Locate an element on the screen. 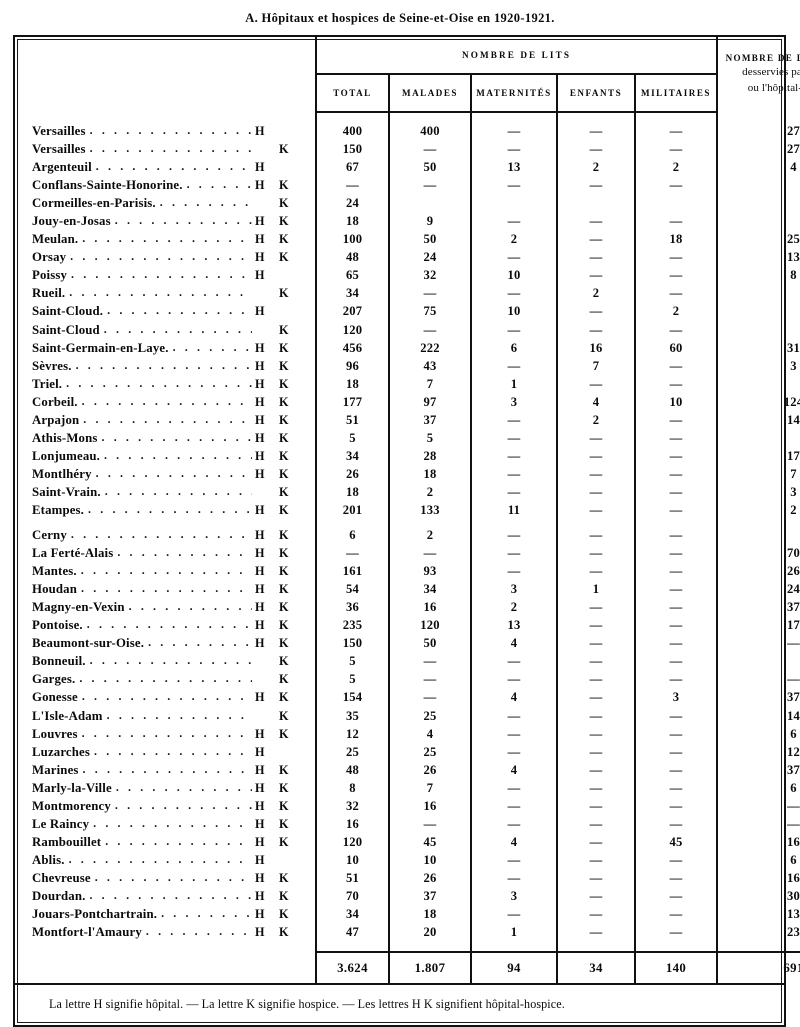 The image size is (800, 1027). commune-name: Chevreuse is located at coordinates (61, 877).